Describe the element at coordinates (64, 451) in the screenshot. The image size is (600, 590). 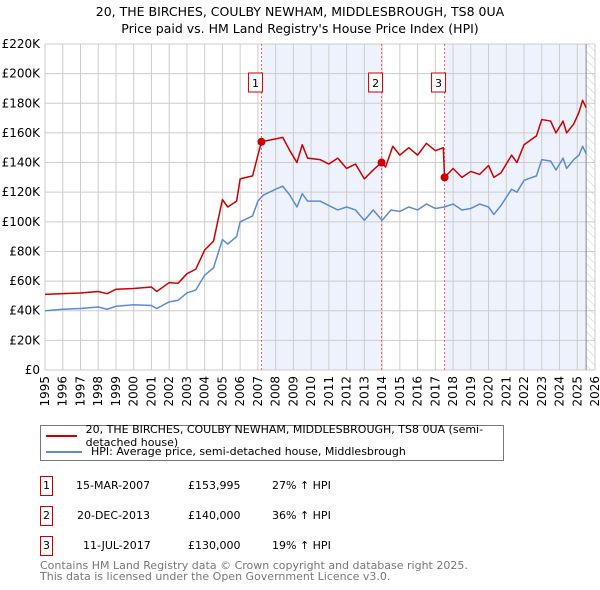
I see `legend-swatch-blue` at that location.